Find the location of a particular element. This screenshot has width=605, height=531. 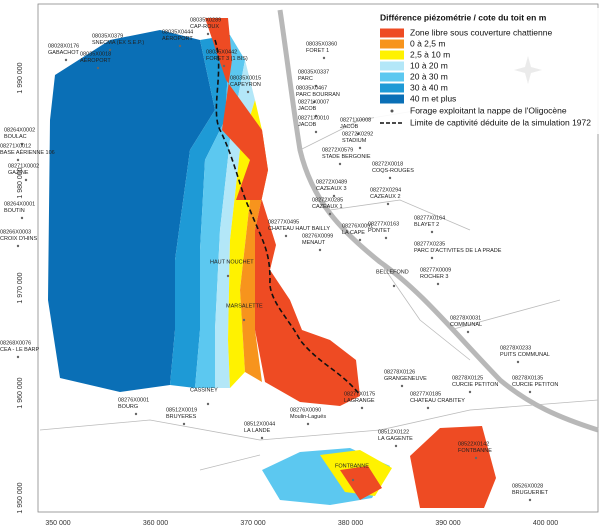

well-id: 08277X0495 is located at coordinates (283, 222).